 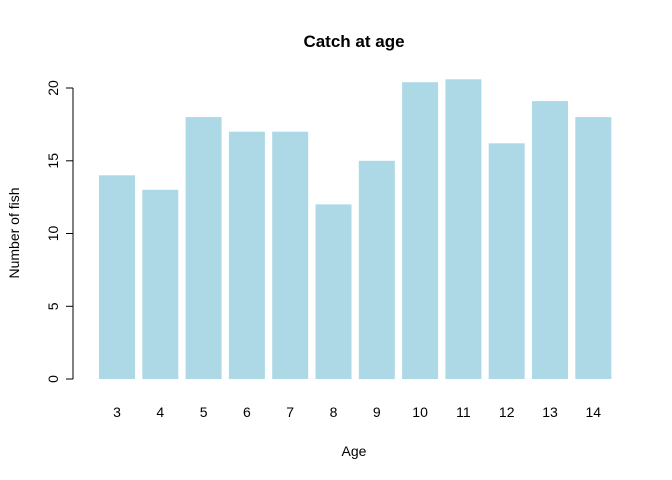 I want to click on x-tick-label-4: 4, so click(x=160, y=412).